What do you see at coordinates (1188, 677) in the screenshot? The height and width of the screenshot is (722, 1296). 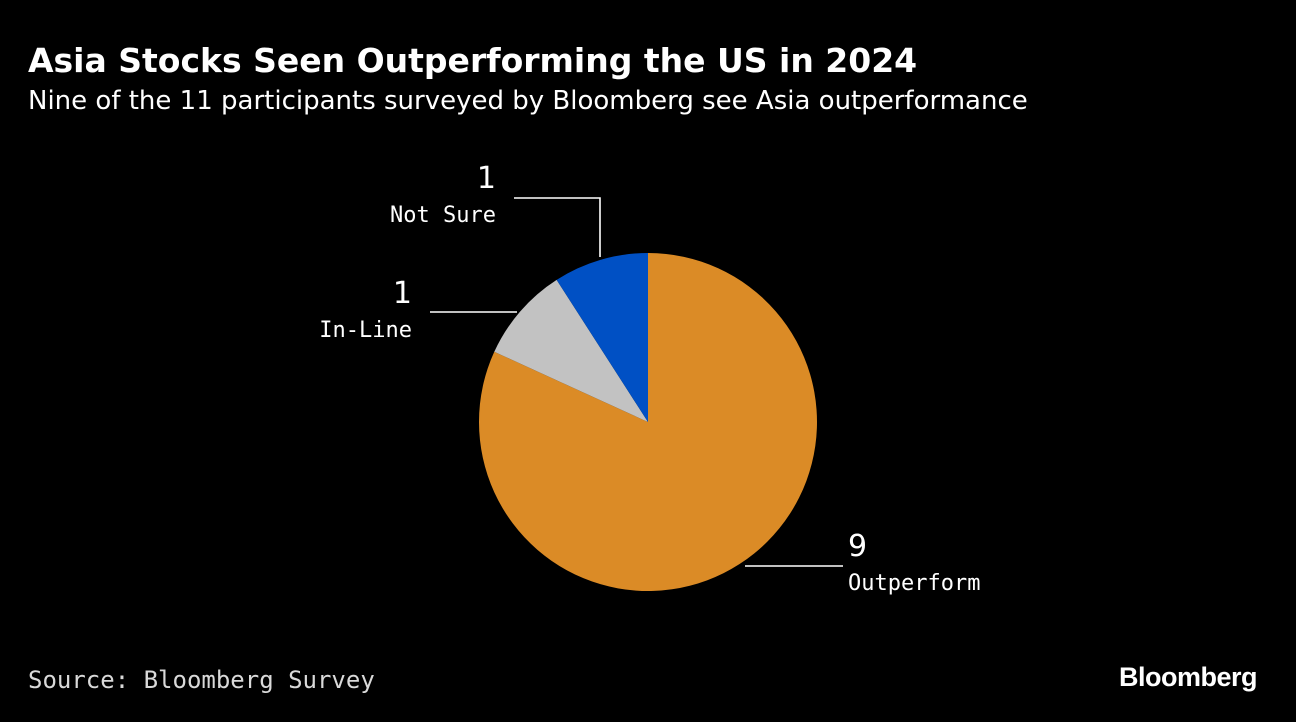 I see `bloomberg-logo: Bloomberg` at bounding box center [1188, 677].